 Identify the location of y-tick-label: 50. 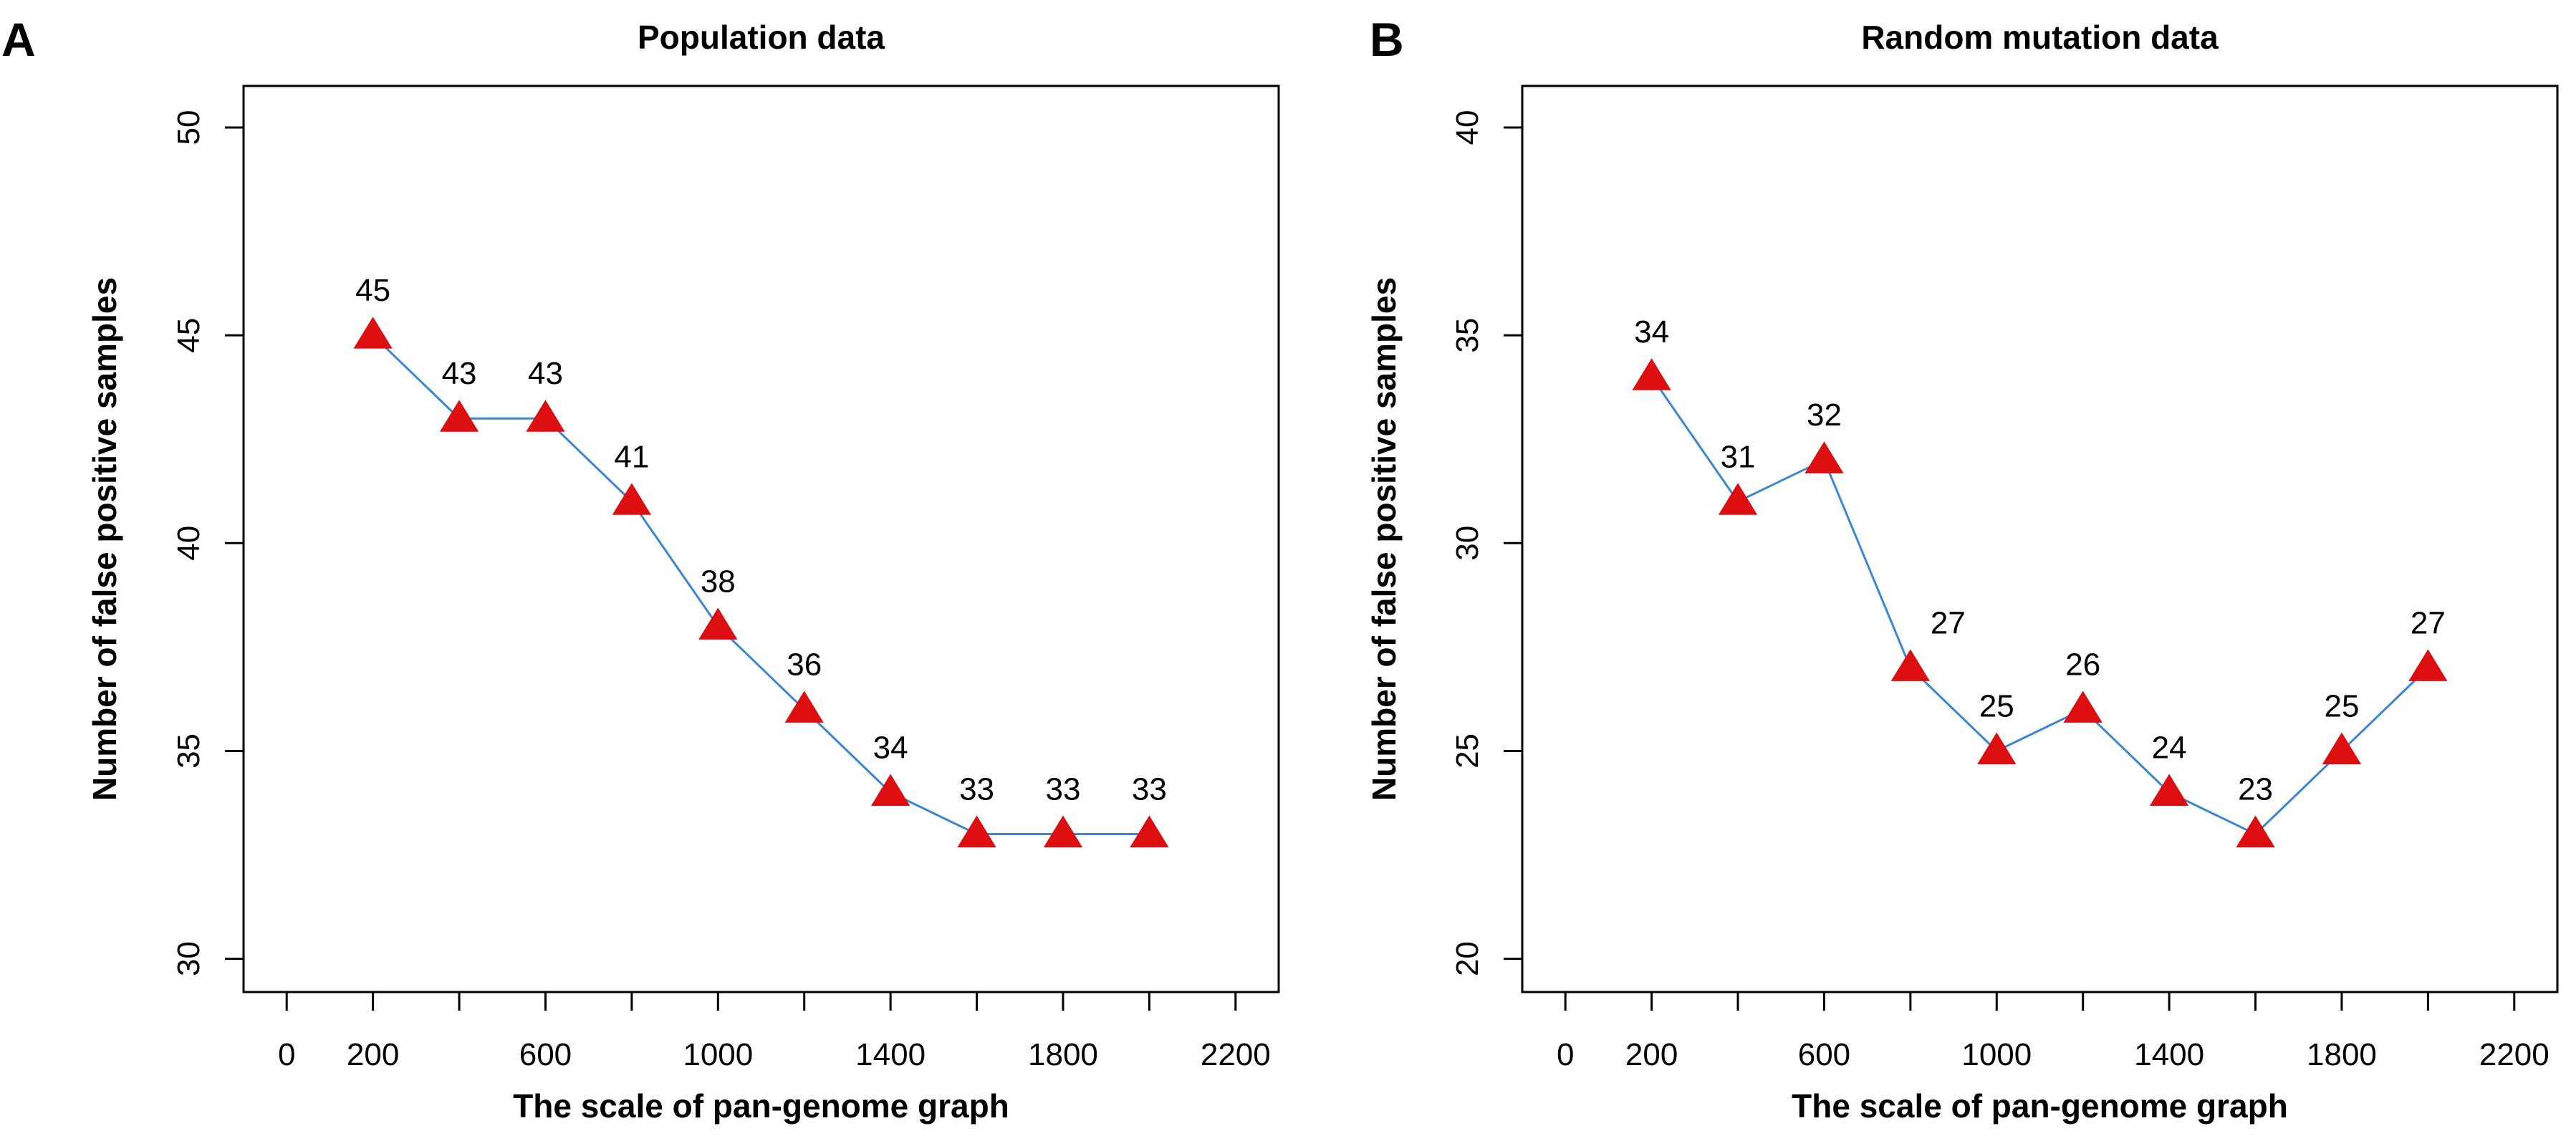
(189, 127).